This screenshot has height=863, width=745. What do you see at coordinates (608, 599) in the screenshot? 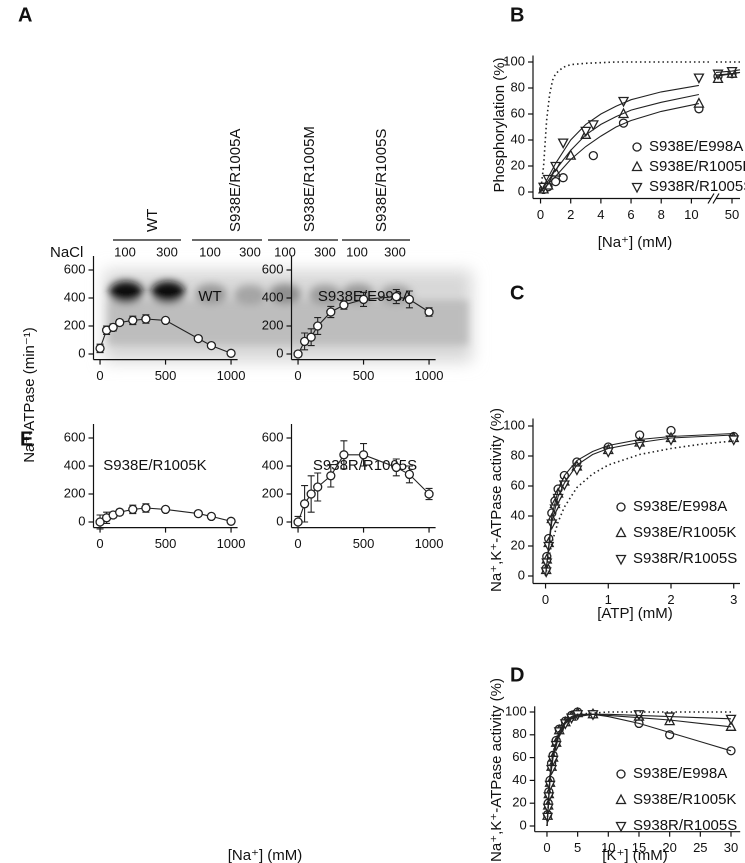
I see `x-tick-label: 1` at bounding box center [608, 599].